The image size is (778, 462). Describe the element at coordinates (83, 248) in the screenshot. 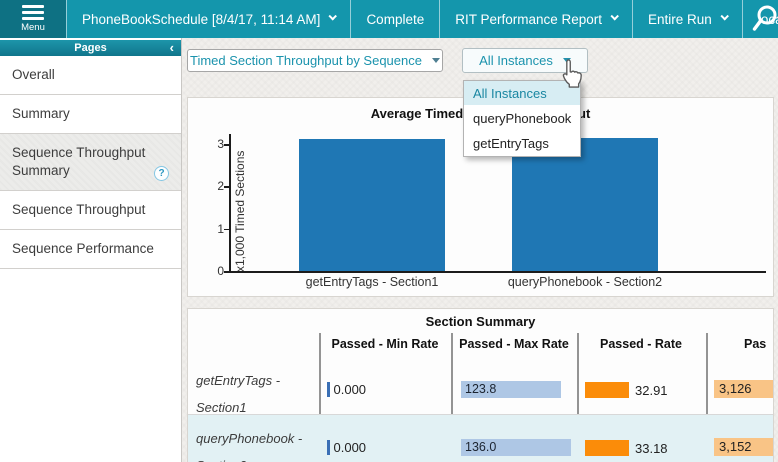

I see `sidebar-item-label: Sequence Performance` at that location.